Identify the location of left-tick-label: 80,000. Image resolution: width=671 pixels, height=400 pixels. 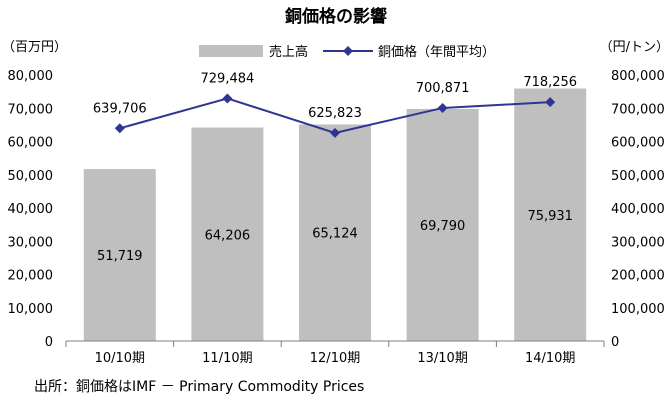
(31, 76).